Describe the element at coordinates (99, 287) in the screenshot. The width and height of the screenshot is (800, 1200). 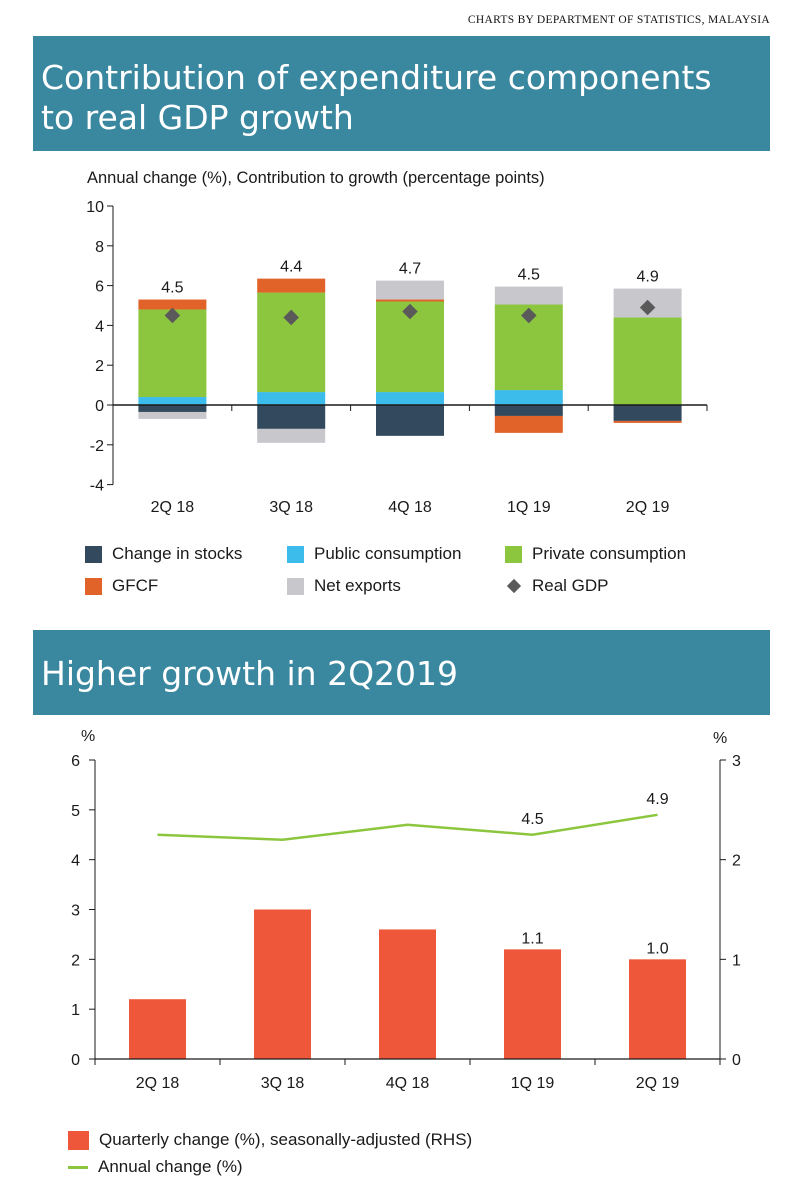
I see `y-tick-label: 6` at that location.